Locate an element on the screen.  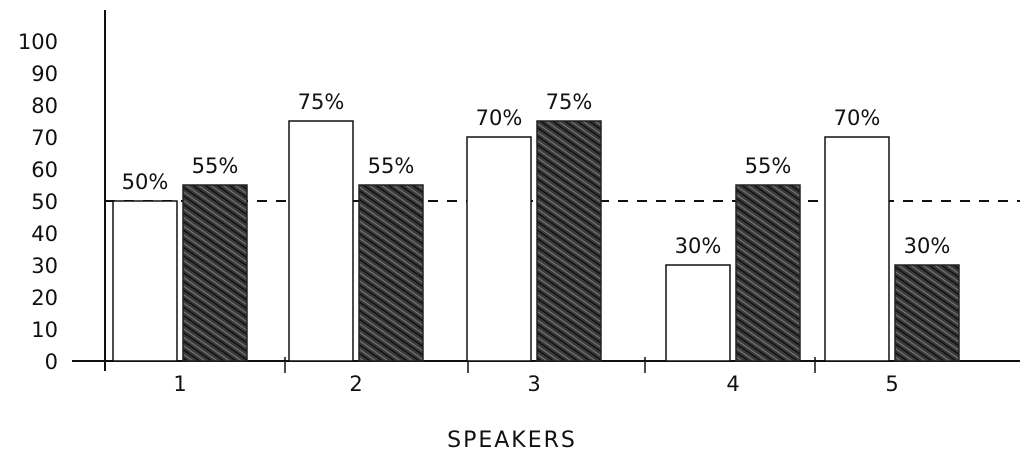
x-tick-label: 2 is located at coordinates (355, 384).